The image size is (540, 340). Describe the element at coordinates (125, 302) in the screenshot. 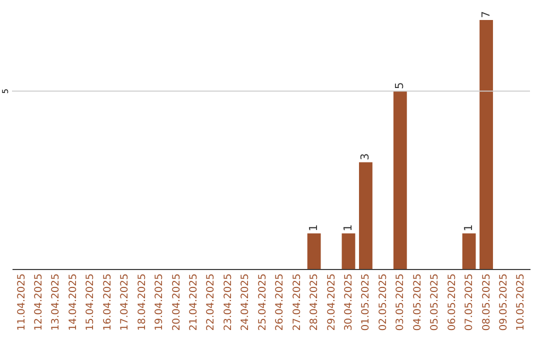

I see `x-tick-label: 17.04.2025` at that location.